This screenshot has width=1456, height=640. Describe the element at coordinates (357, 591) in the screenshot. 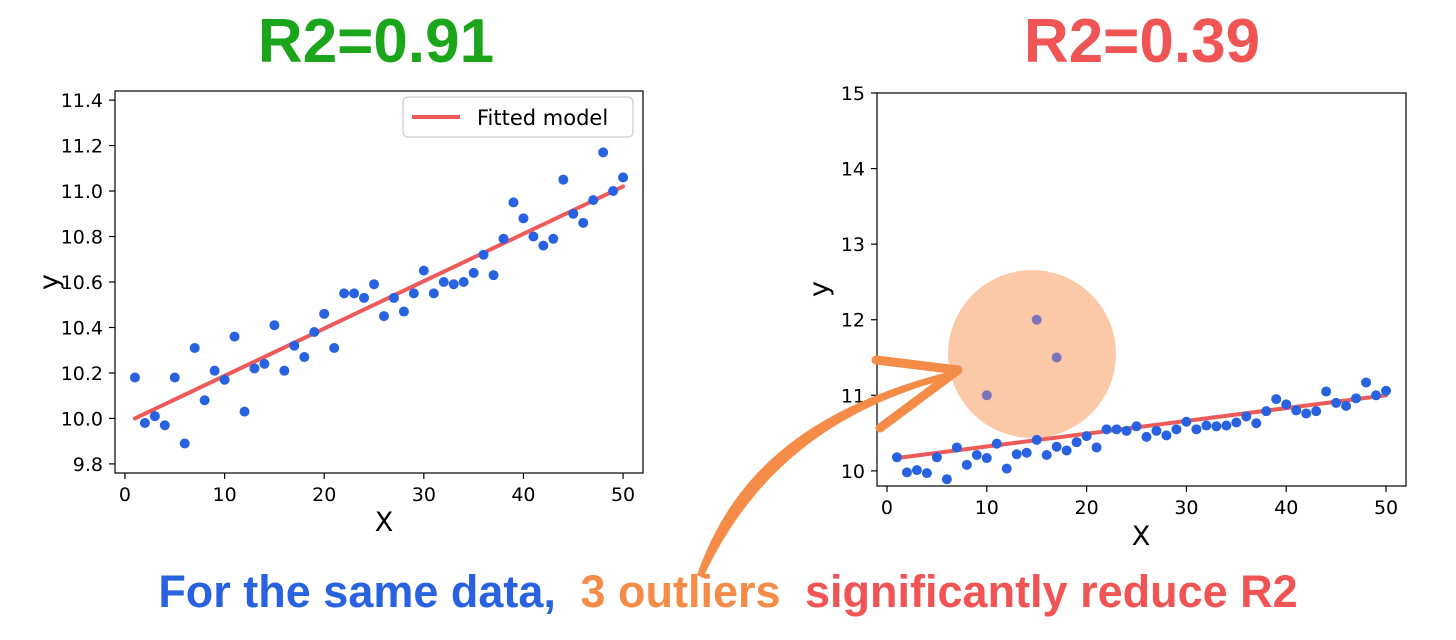

I see `caption-part-same-data: For the same data,` at that location.